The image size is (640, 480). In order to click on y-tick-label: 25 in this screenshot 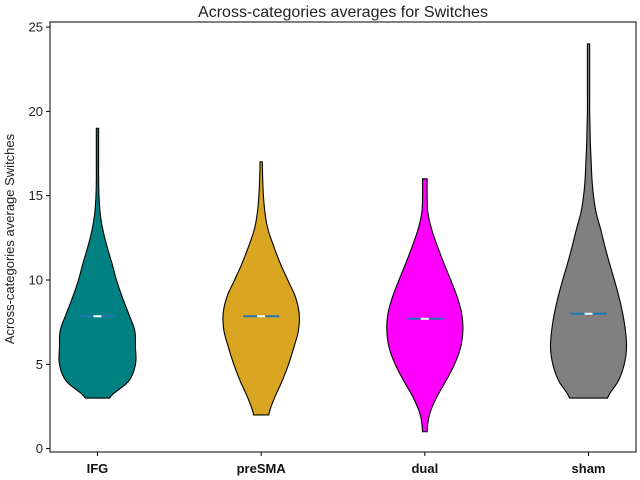, I will do `click(36, 27)`.